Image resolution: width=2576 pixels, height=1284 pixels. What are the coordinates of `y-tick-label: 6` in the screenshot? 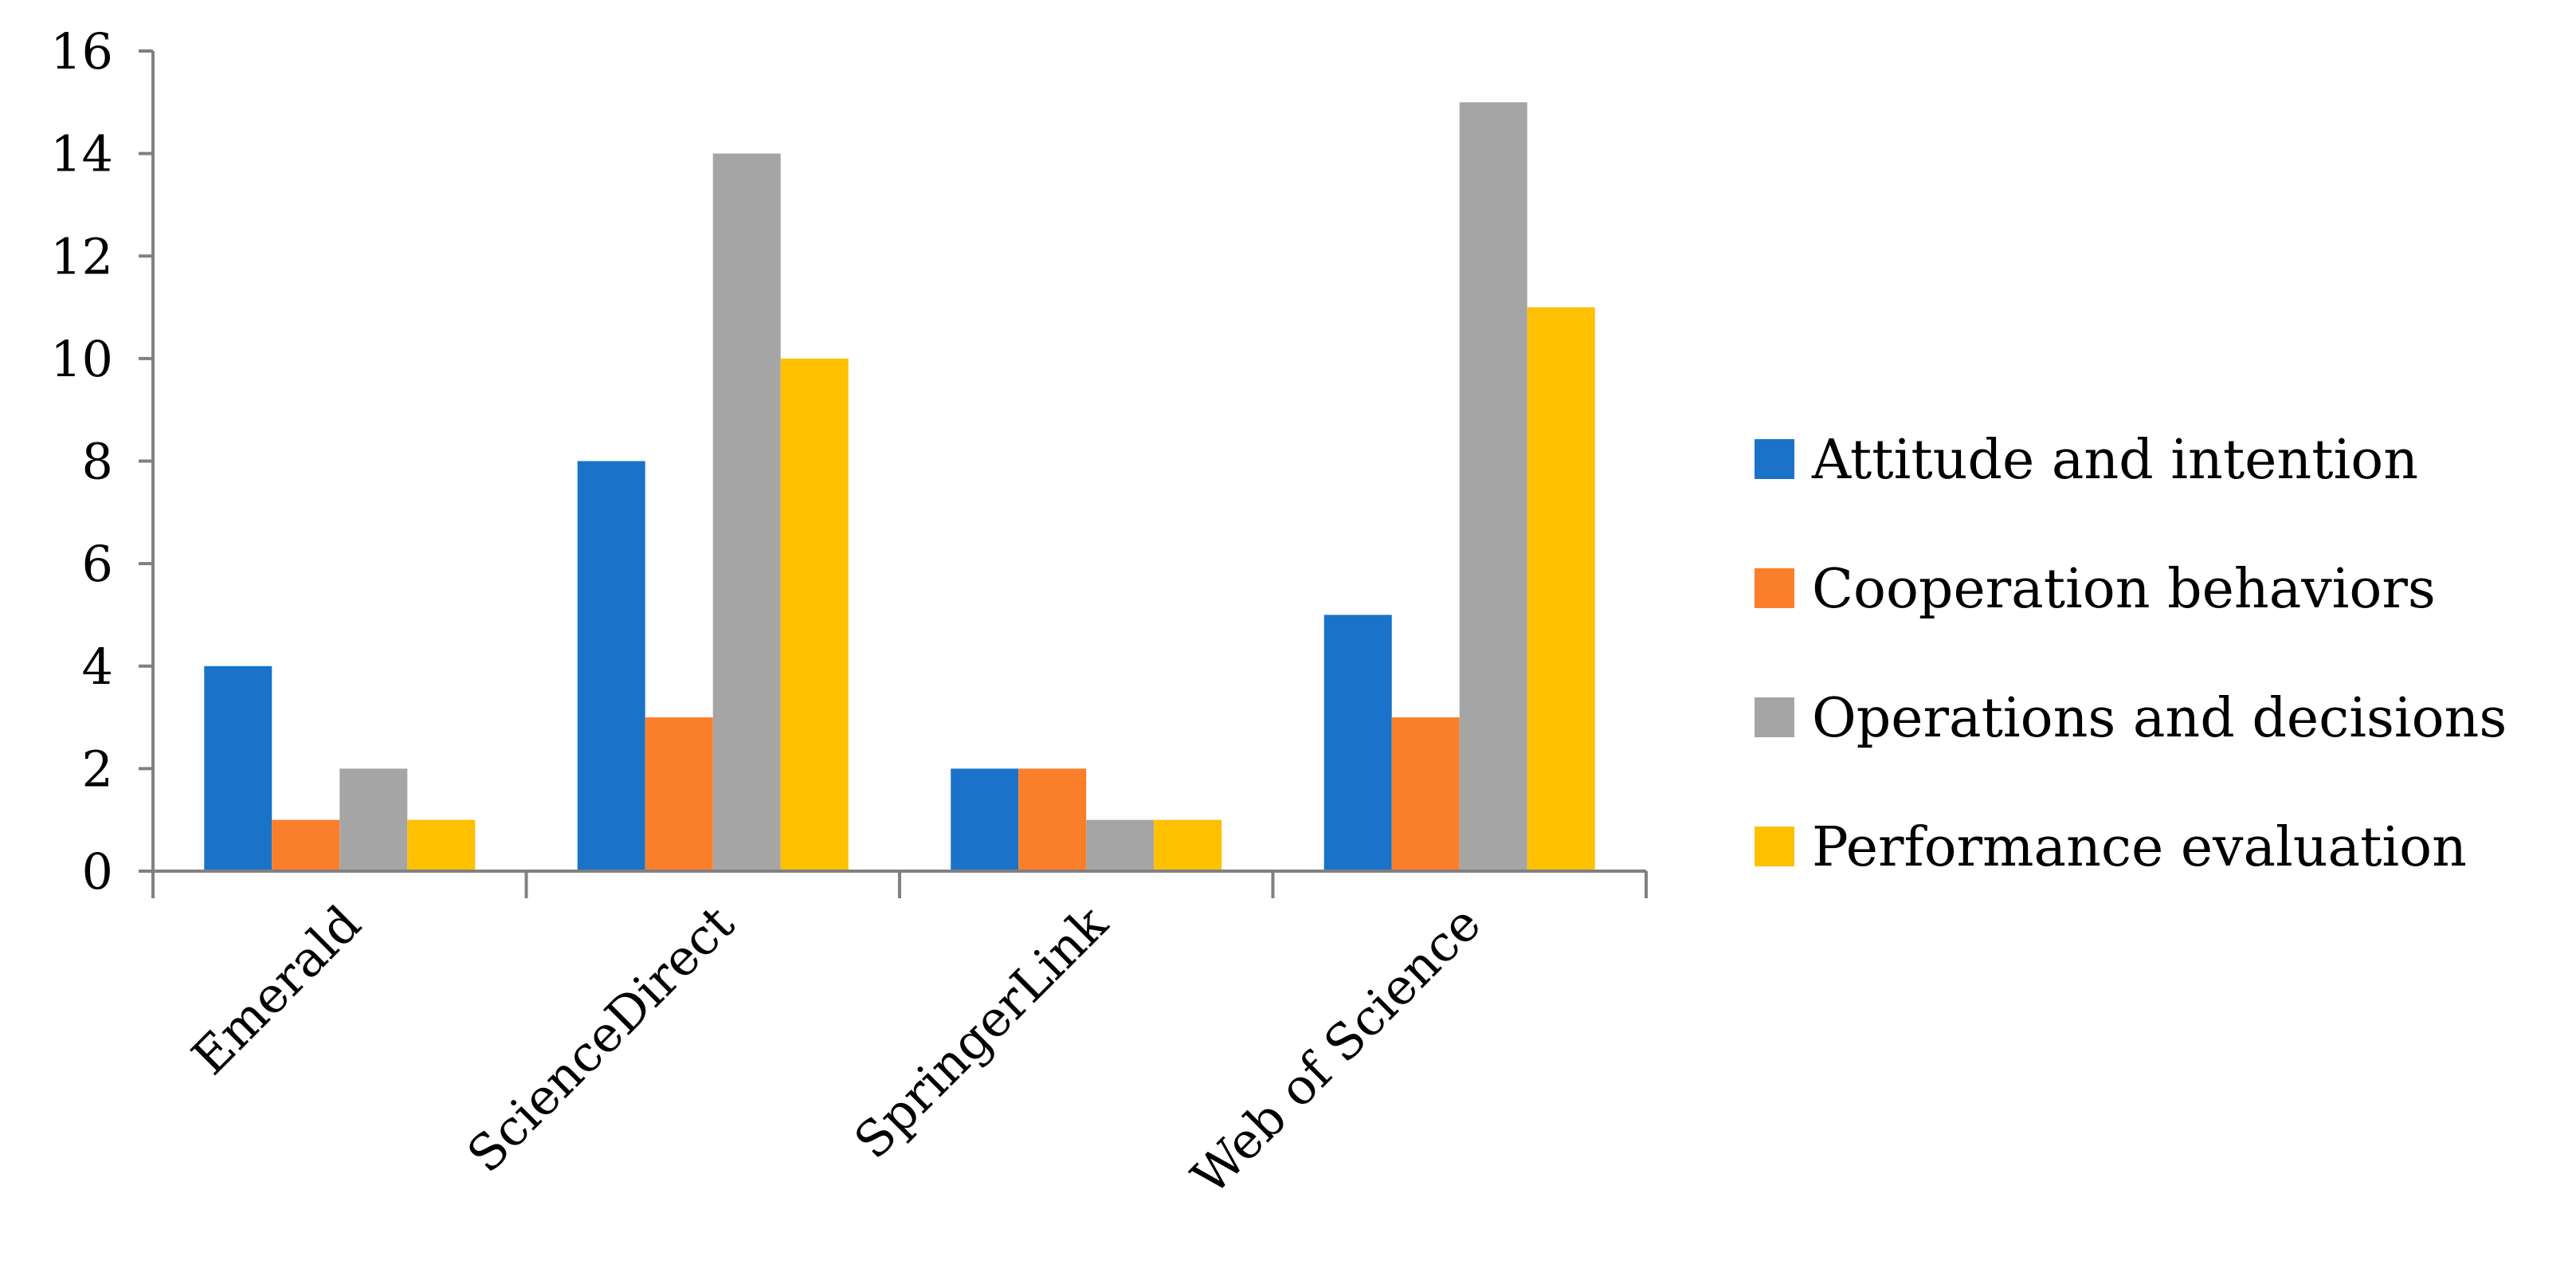 It's located at (97, 564).